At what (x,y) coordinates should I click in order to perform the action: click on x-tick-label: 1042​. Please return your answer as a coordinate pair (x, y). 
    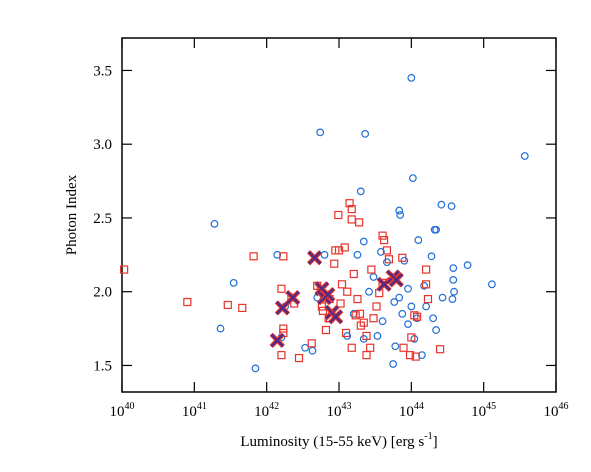
    Looking at the image, I should click on (266, 410).